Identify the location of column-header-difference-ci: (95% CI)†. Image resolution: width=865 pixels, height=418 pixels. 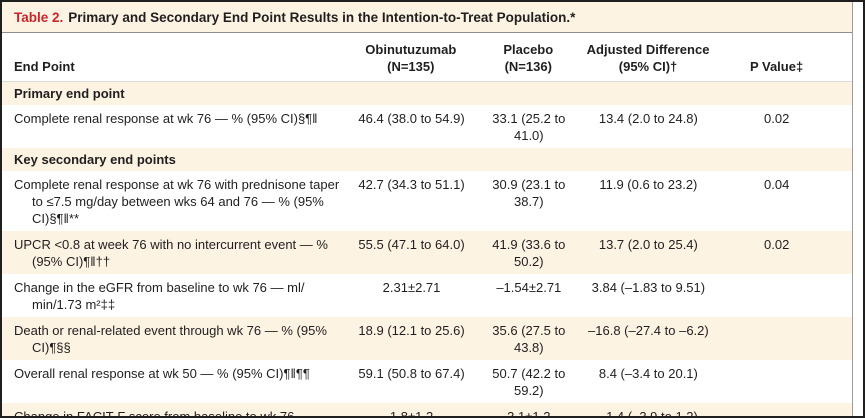
(648, 66).